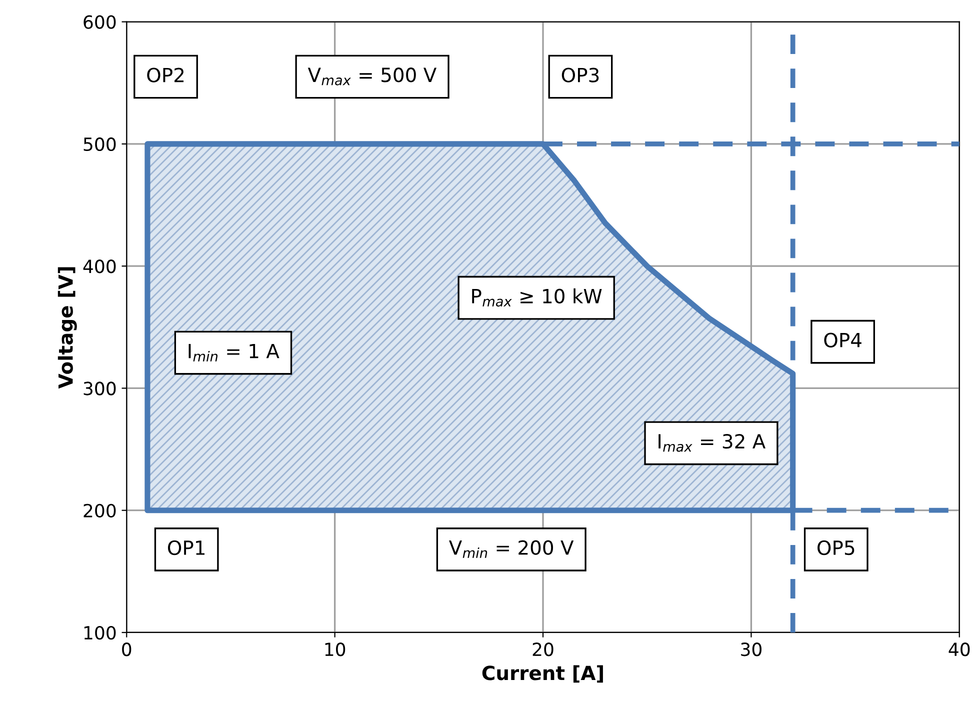  What do you see at coordinates (372, 77) in the screenshot?
I see `annotation: V$_{max}$ = 500 V` at bounding box center [372, 77].